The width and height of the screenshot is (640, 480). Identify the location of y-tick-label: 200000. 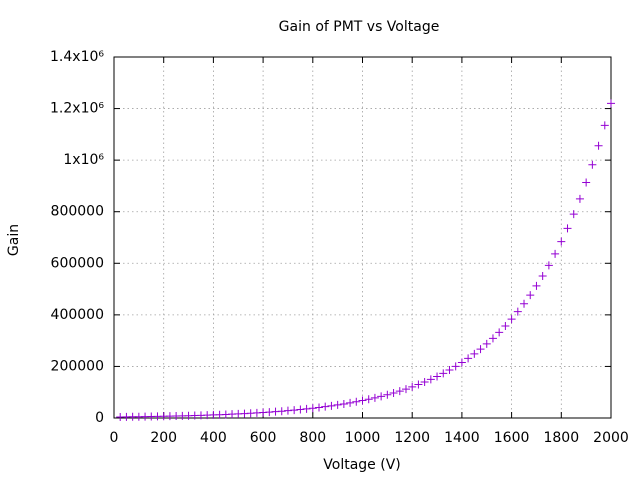
(77, 366).